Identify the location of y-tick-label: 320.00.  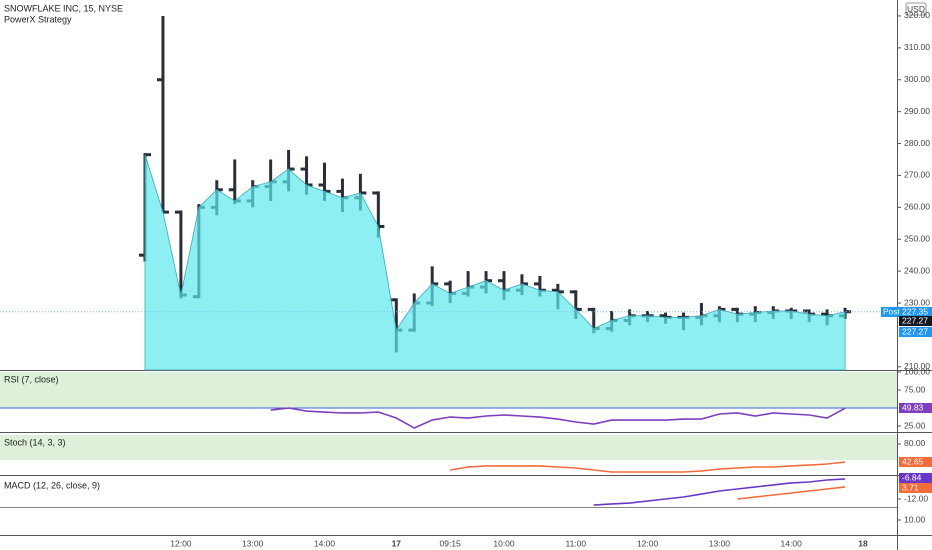
(917, 15).